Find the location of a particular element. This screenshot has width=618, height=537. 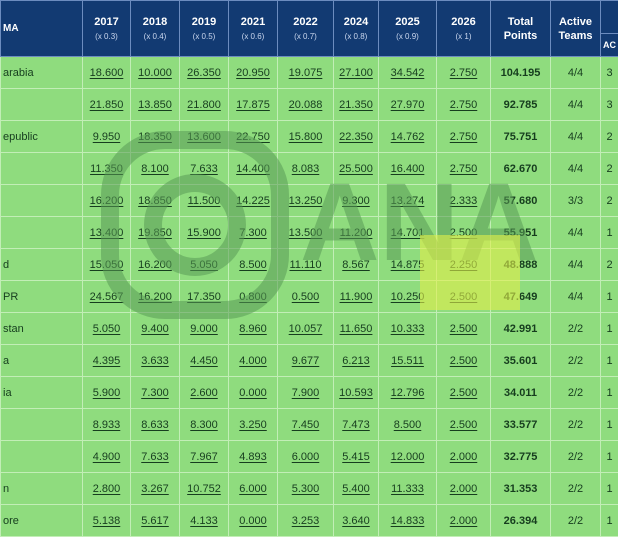

year-value-link: 21.350 is located at coordinates (356, 105).